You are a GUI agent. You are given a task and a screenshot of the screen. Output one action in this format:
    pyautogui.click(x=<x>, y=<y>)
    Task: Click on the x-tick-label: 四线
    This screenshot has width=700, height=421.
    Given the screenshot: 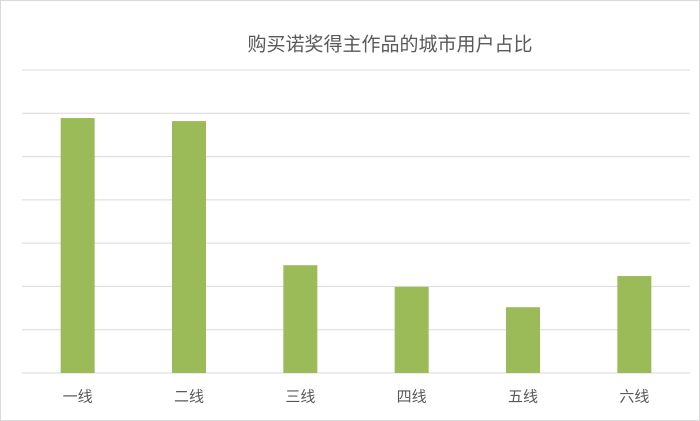 What is the action you would take?
    pyautogui.click(x=412, y=397)
    